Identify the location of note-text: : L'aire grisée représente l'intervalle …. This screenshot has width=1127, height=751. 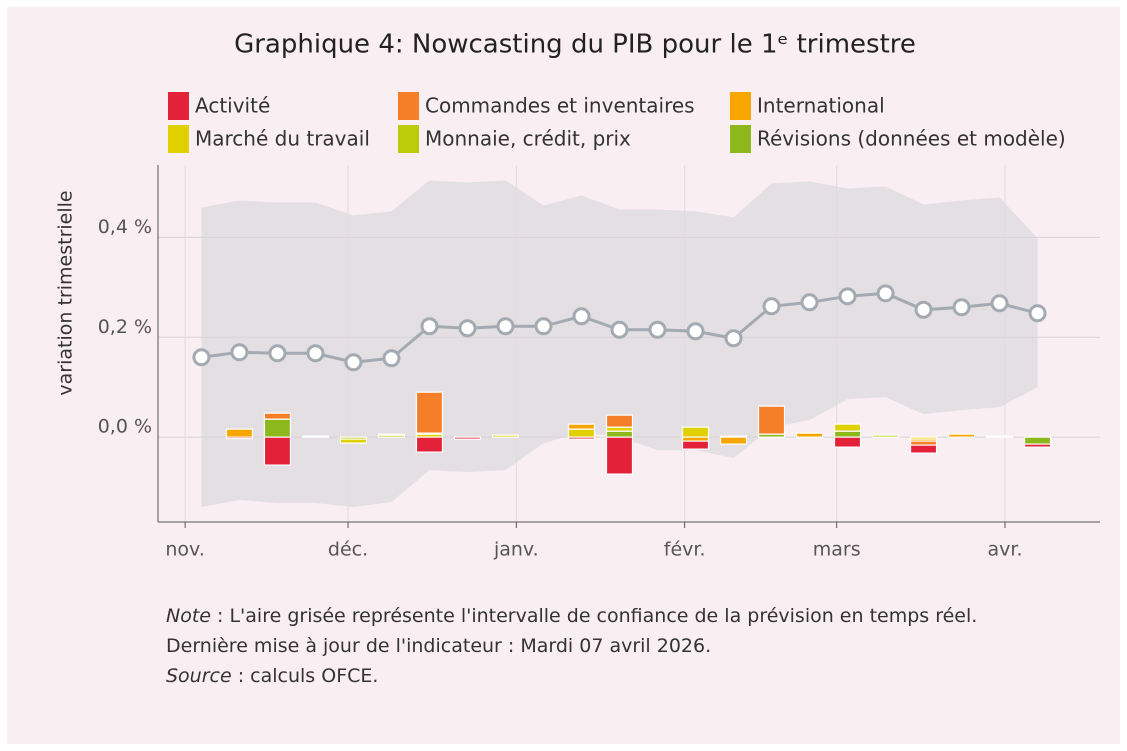
(594, 616).